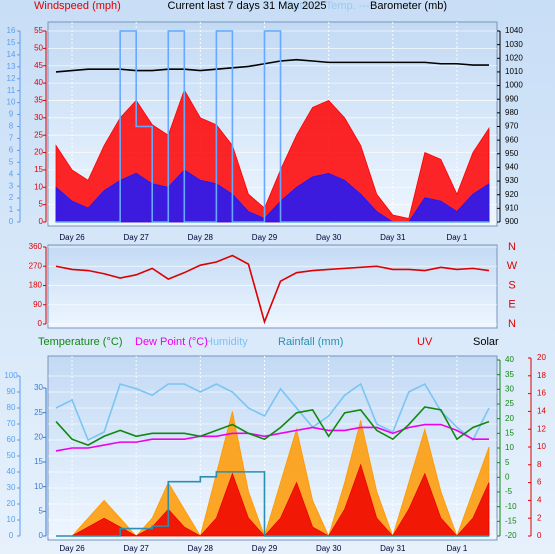  I want to click on tick-label: 1010, so click(514, 71).